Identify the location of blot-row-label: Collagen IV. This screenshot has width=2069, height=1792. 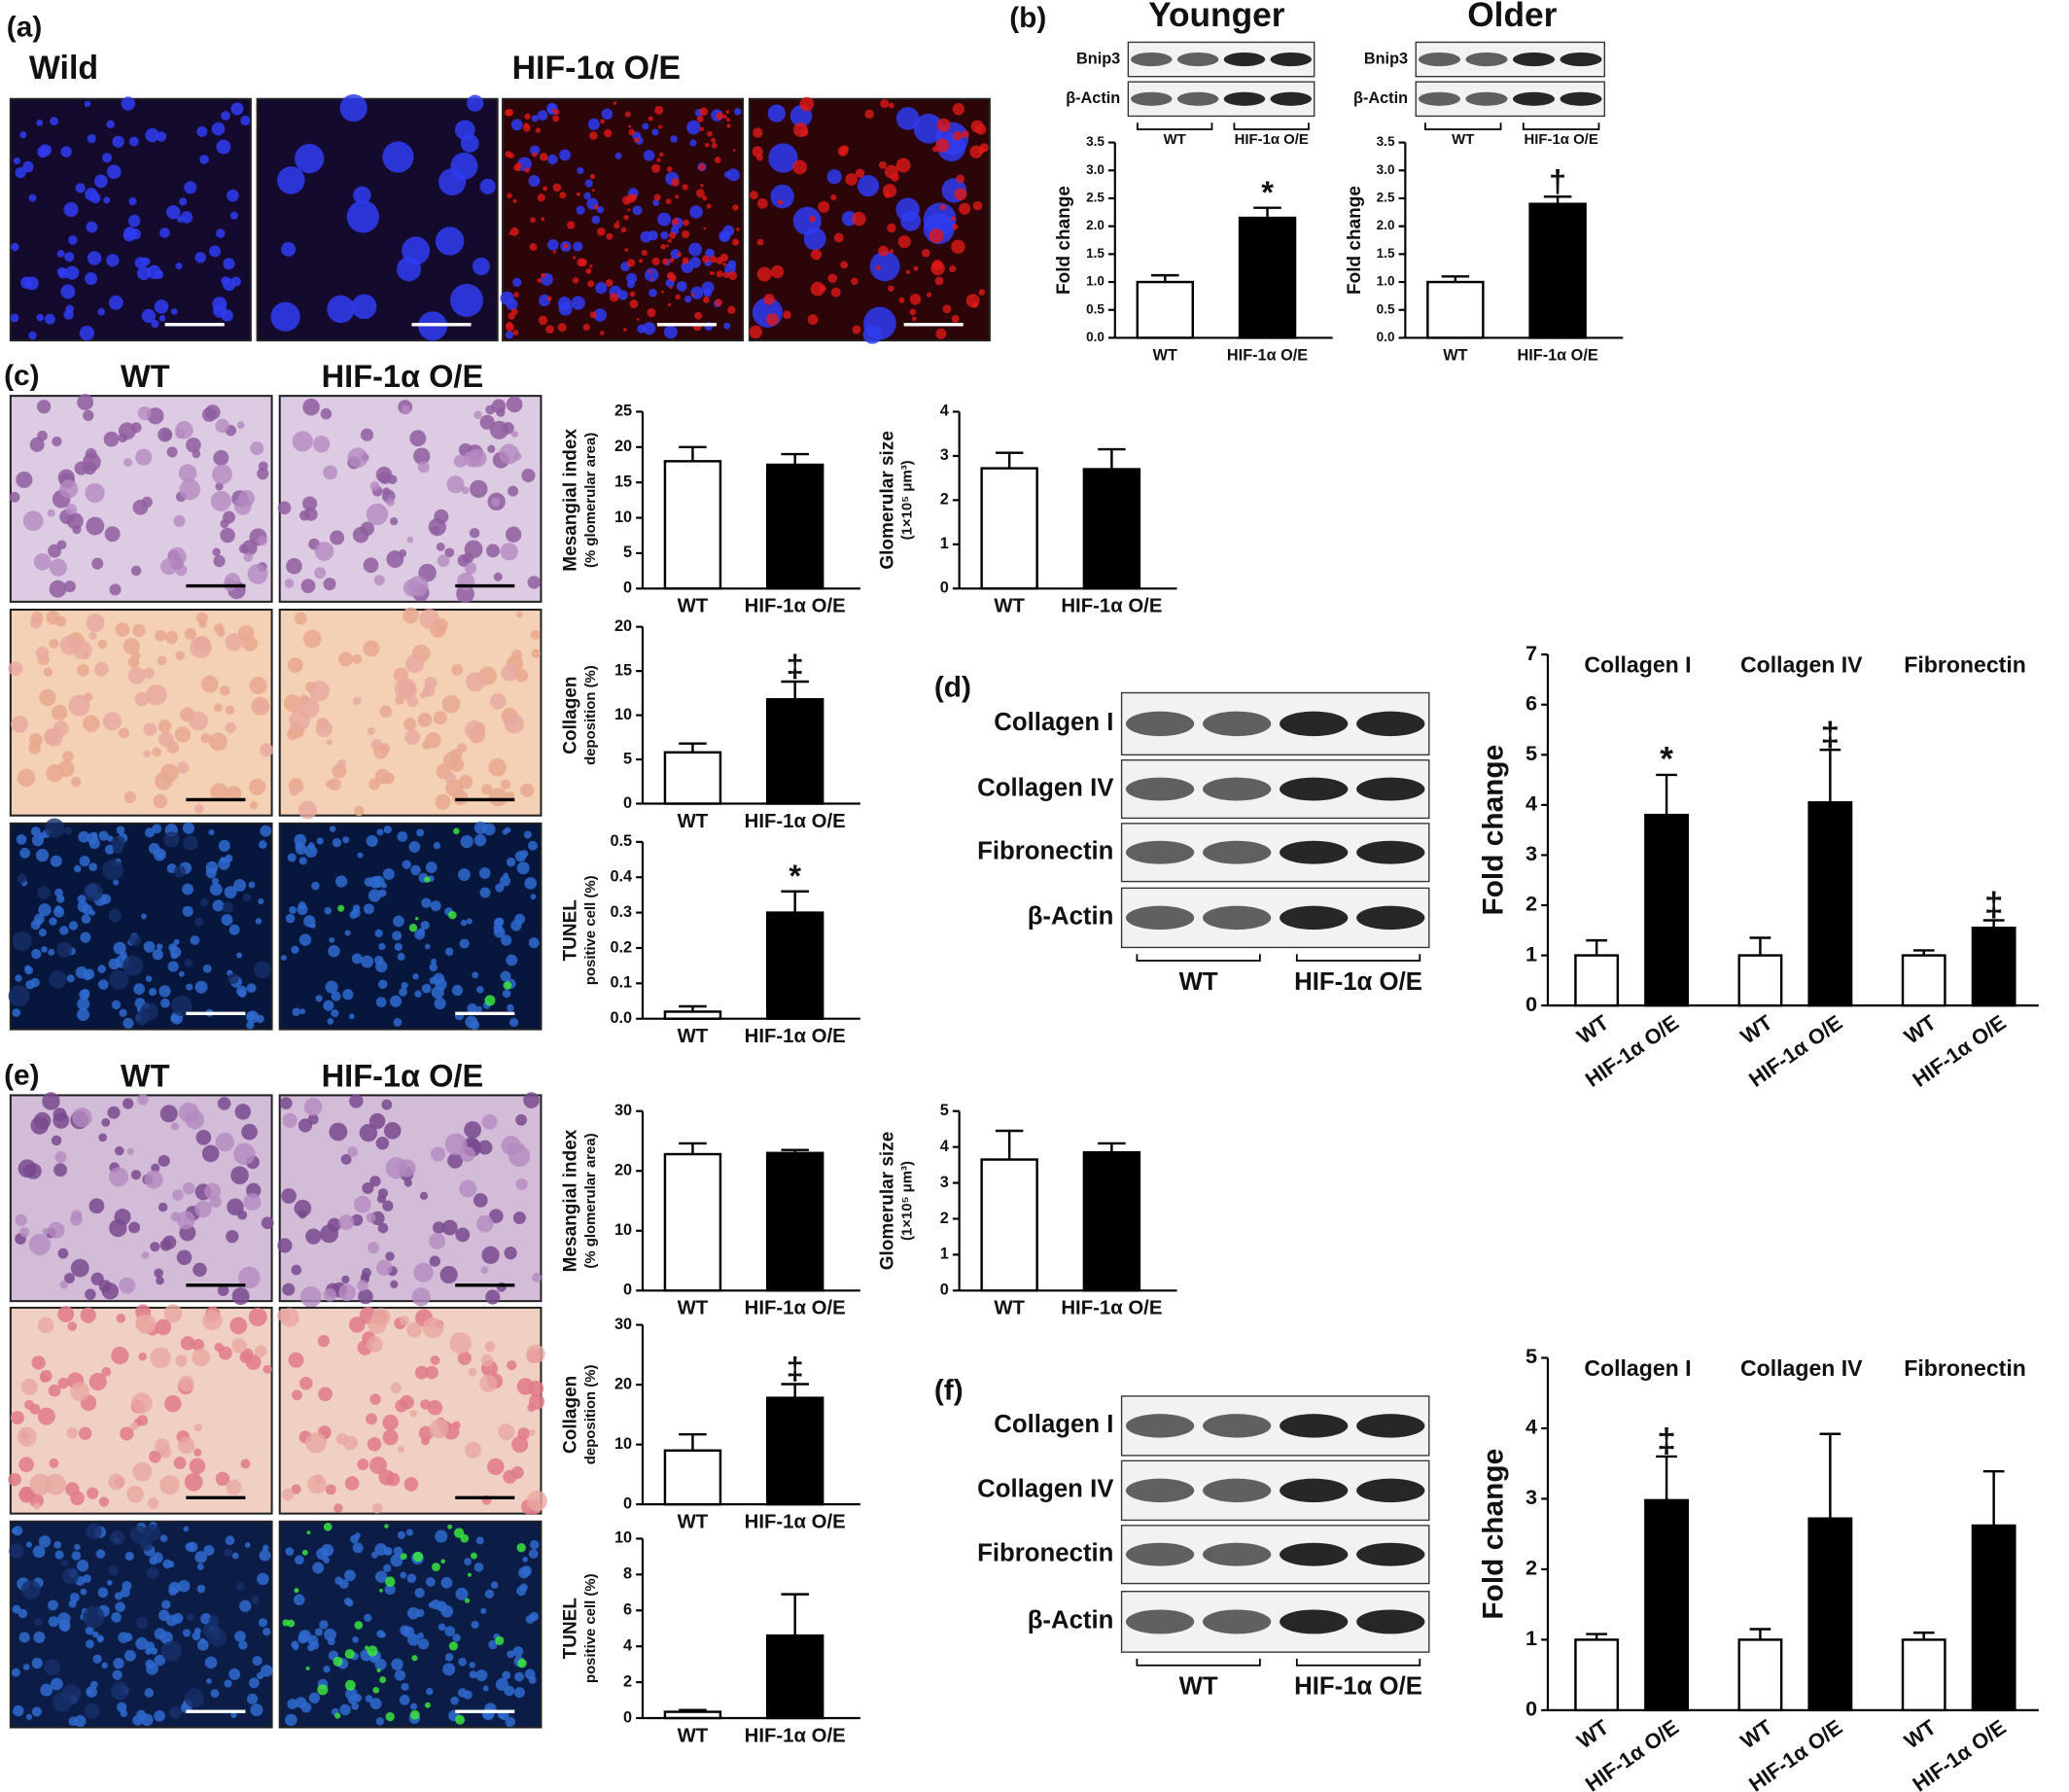
(1045, 787).